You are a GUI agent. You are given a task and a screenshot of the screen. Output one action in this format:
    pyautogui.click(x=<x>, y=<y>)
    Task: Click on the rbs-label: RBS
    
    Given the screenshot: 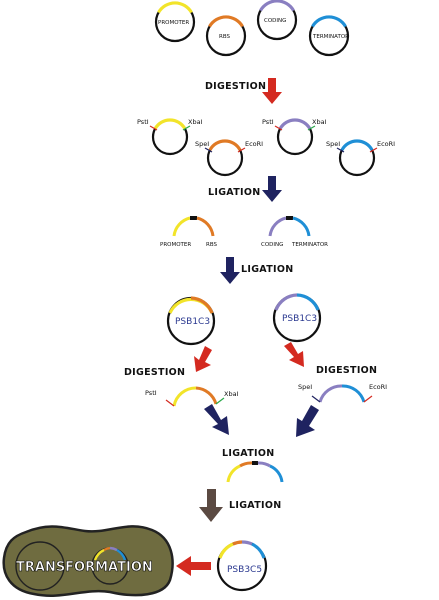 What is the action you would take?
    pyautogui.click(x=224, y=37)
    